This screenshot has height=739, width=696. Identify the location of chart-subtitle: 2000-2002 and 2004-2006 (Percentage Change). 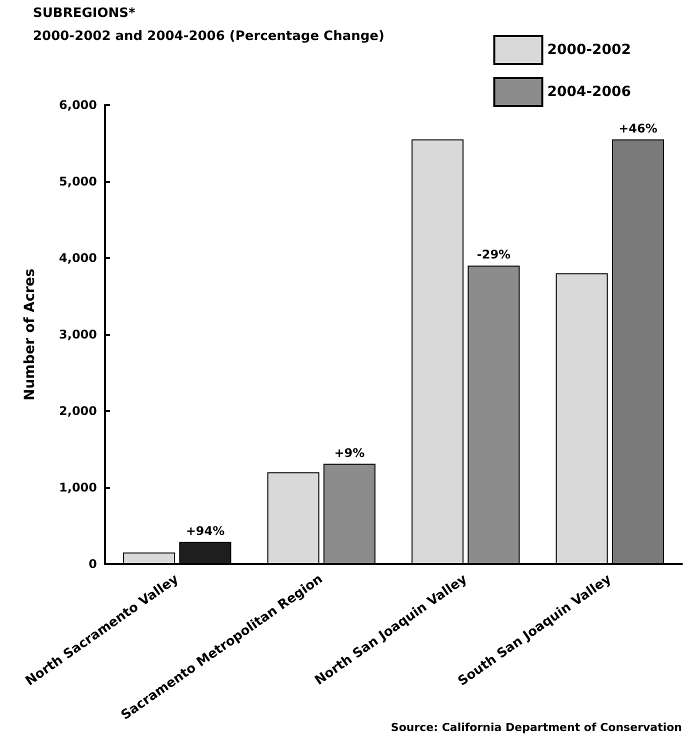
(208, 36).